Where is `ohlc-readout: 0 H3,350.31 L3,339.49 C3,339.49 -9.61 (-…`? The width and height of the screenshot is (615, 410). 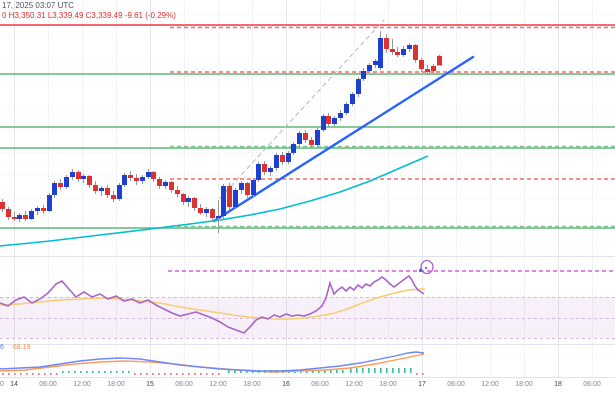
ohlc-readout: 0 H3,350.31 L3,339.49 C3,339.49 -9.61 (-… is located at coordinates (89, 15).